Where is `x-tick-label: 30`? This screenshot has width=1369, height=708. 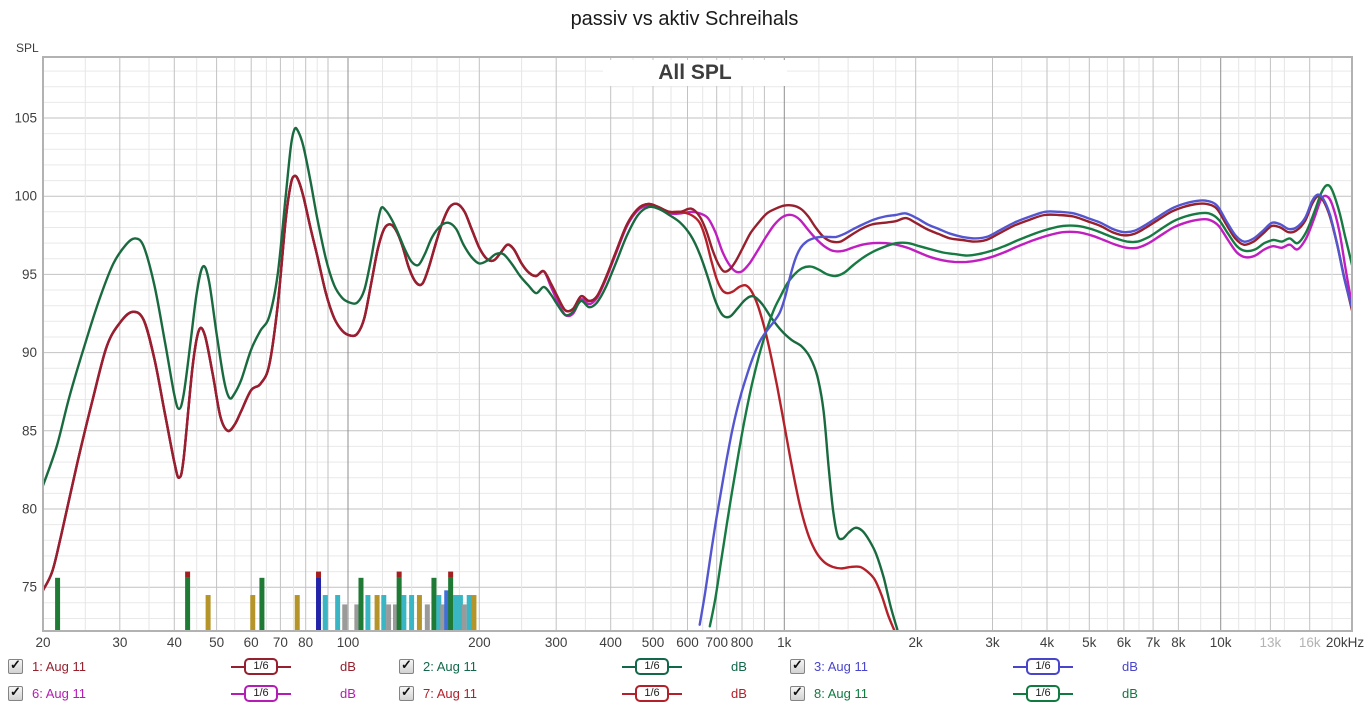
x-tick-label: 30 is located at coordinates (119, 642).